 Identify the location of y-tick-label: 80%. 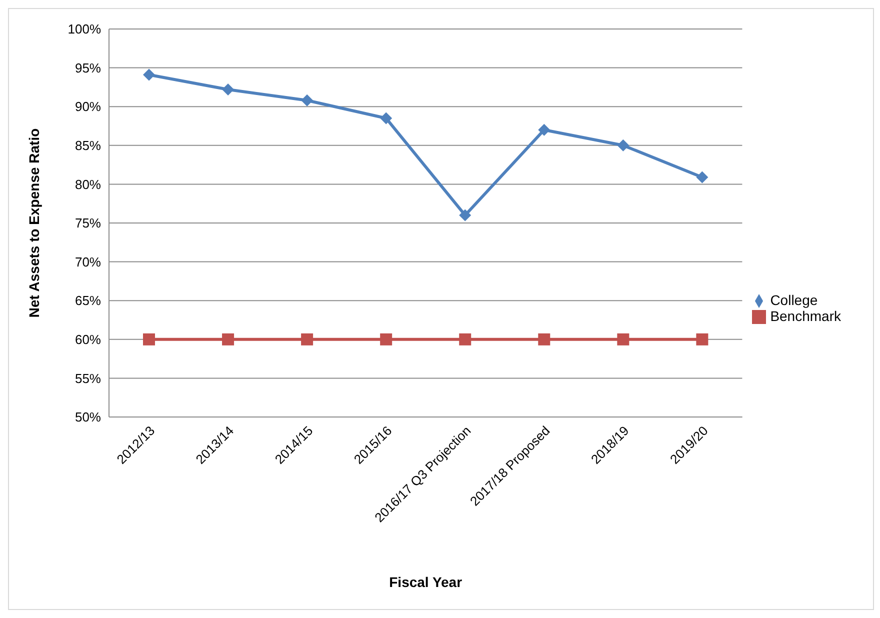
(88, 184).